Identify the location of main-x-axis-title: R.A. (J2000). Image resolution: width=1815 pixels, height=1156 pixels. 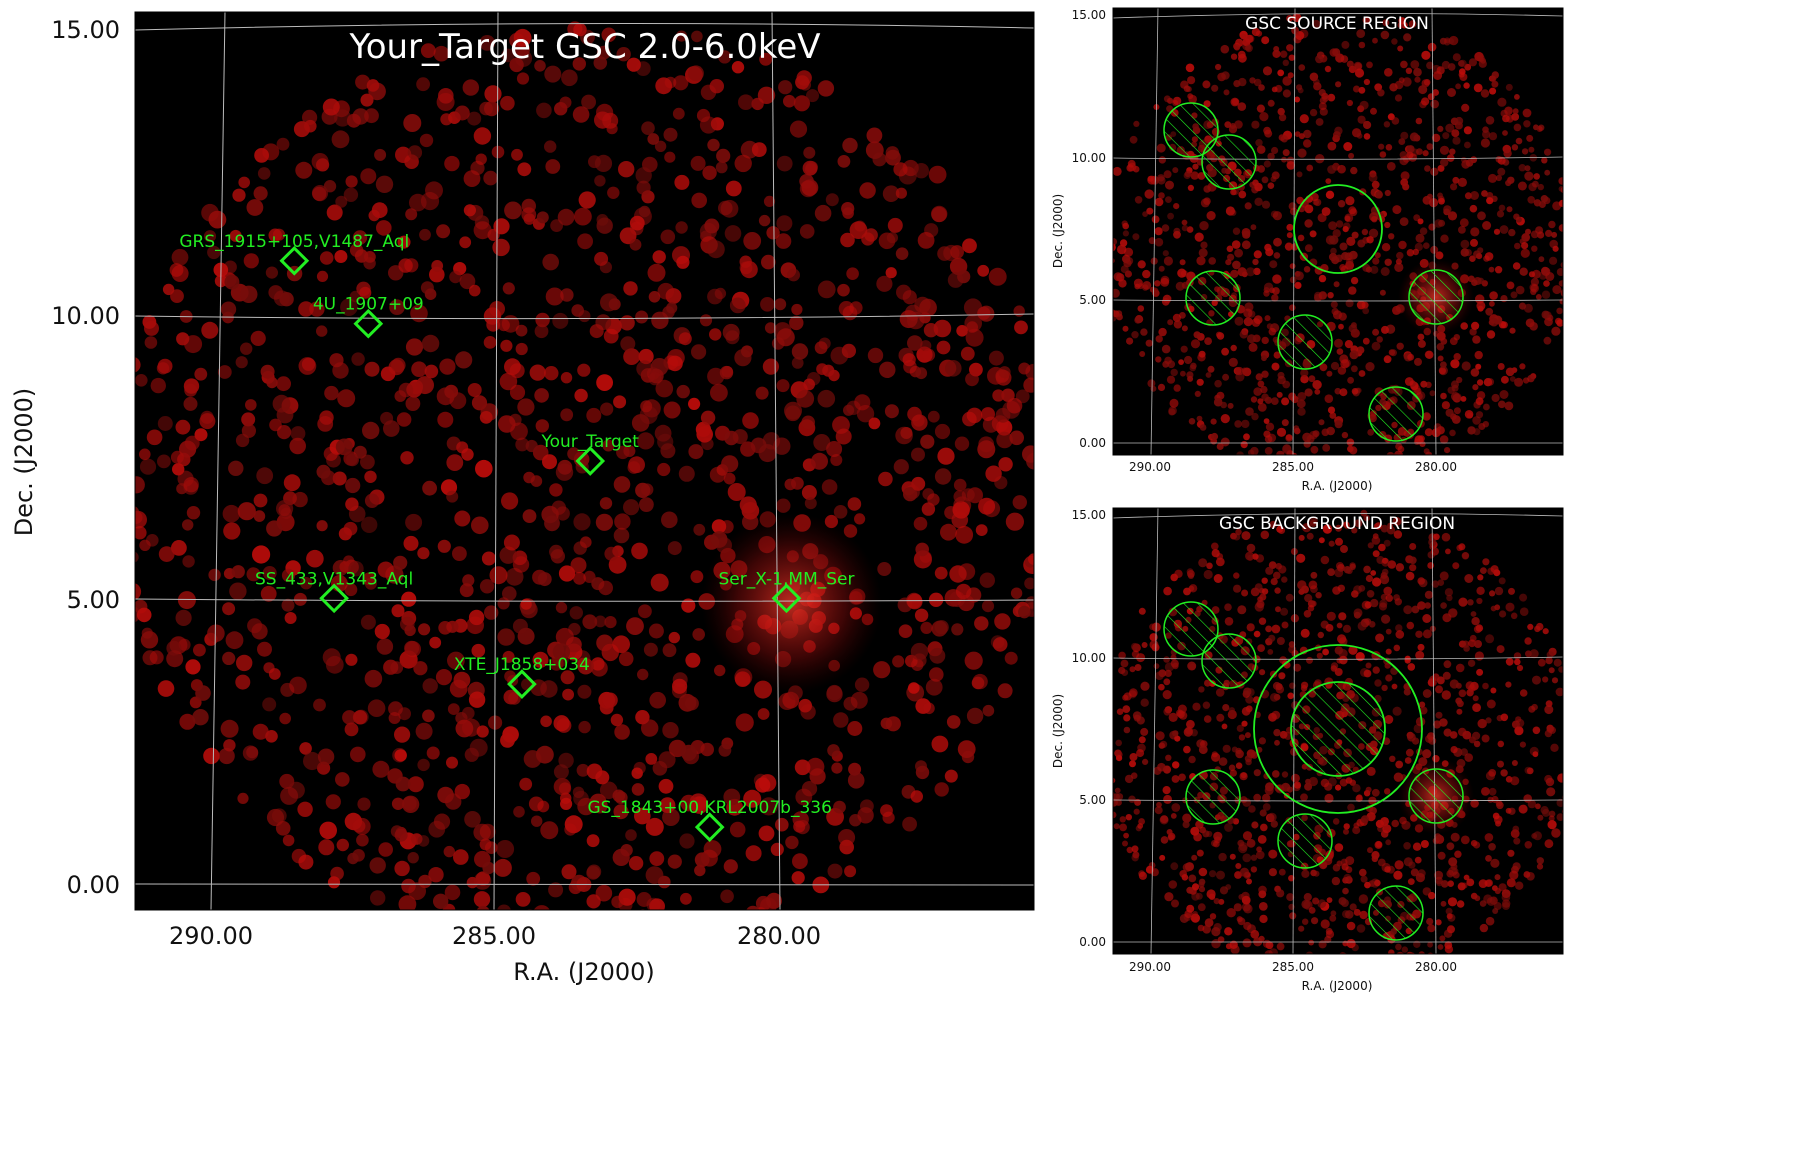
(584, 972).